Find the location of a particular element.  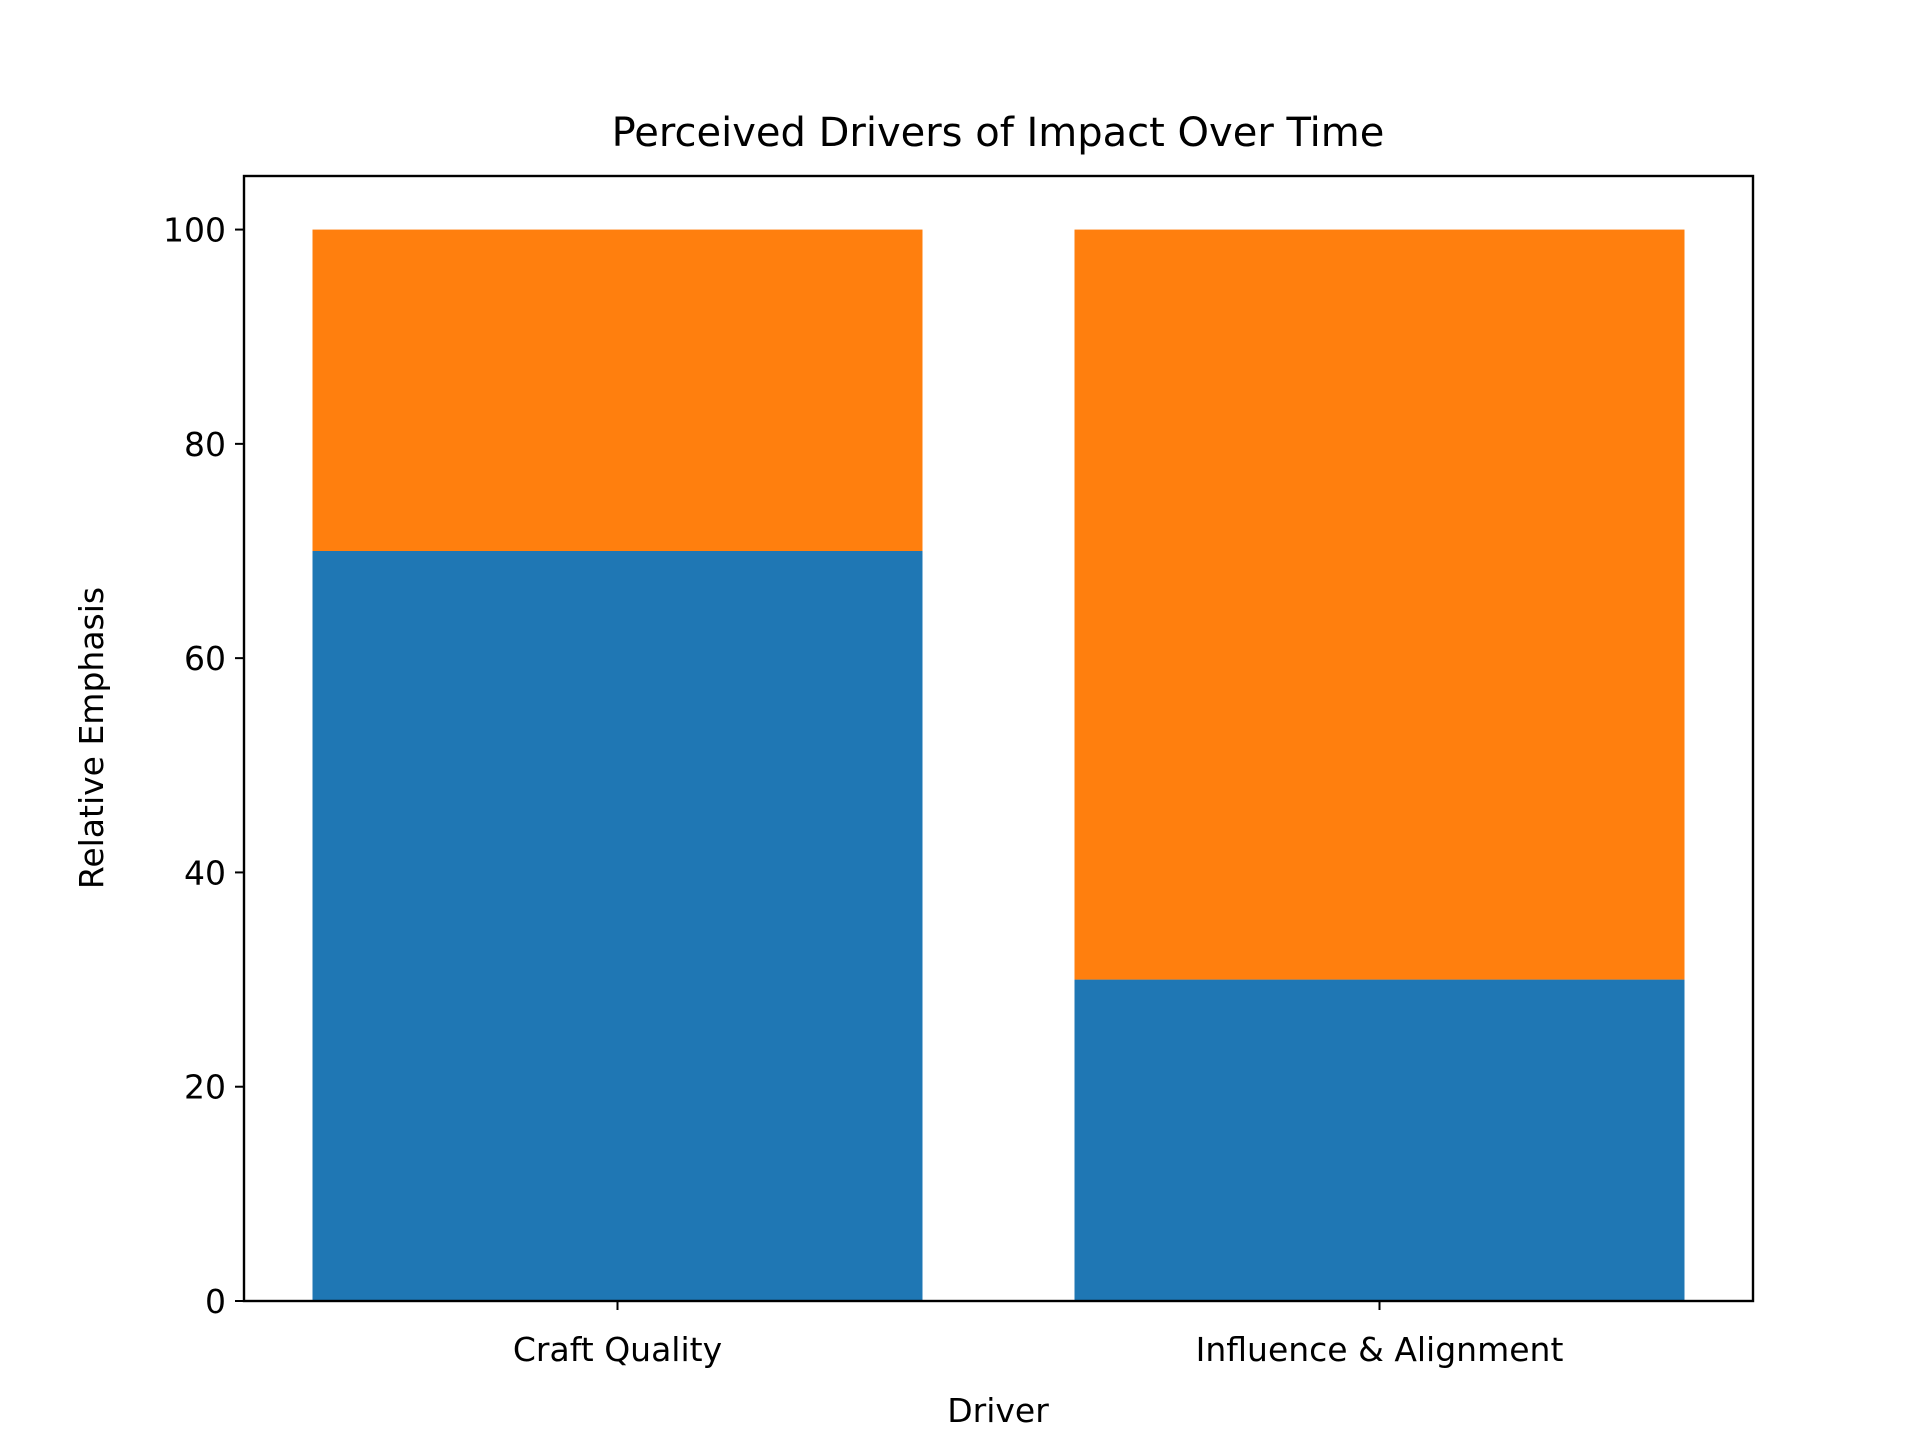

y-tick-label: 0 is located at coordinates (215, 1301).